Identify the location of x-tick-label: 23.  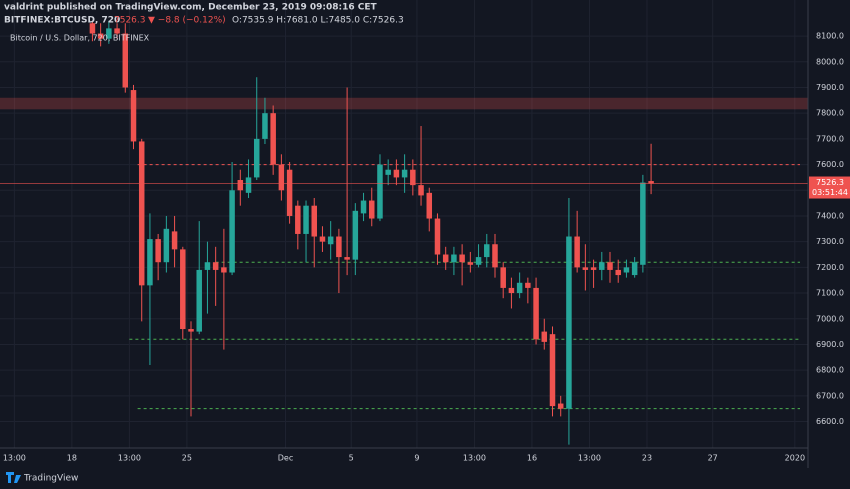
(647, 458).